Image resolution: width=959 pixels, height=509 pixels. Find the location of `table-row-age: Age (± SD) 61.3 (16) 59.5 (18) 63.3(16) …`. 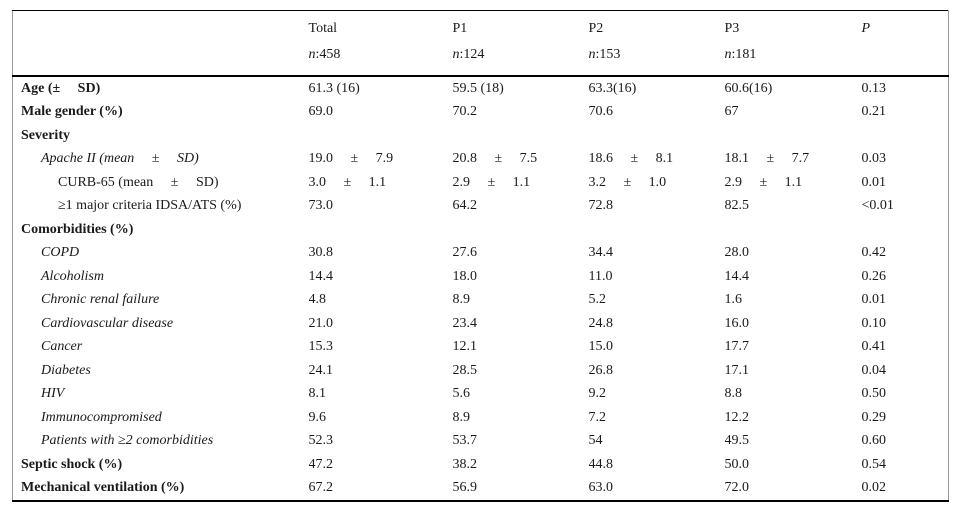

table-row-age: Age (± SD) 61.3 (16) 59.5 (18) 63.3(16) … is located at coordinates (481, 88).